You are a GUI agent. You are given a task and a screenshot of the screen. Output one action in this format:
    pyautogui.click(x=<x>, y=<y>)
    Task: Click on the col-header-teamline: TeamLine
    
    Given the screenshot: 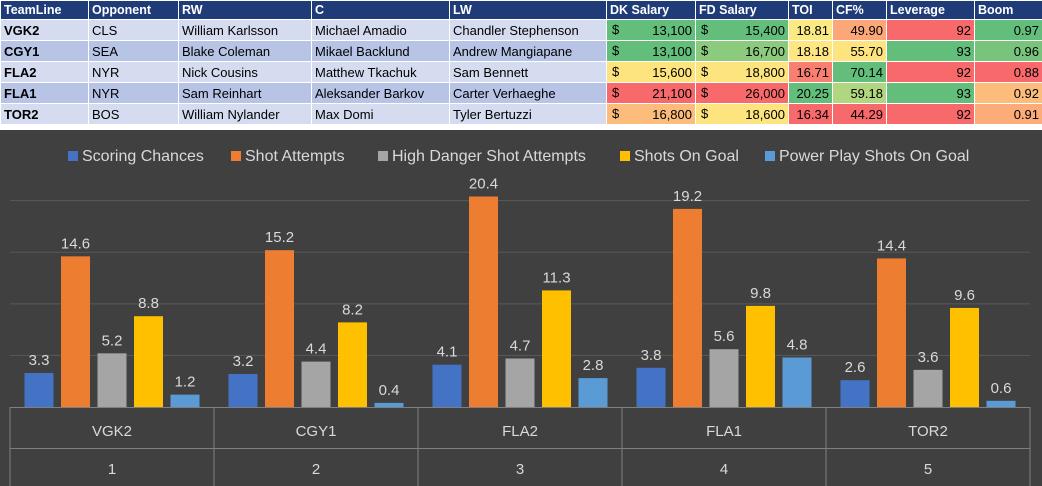 What is the action you would take?
    pyautogui.click(x=44, y=10)
    